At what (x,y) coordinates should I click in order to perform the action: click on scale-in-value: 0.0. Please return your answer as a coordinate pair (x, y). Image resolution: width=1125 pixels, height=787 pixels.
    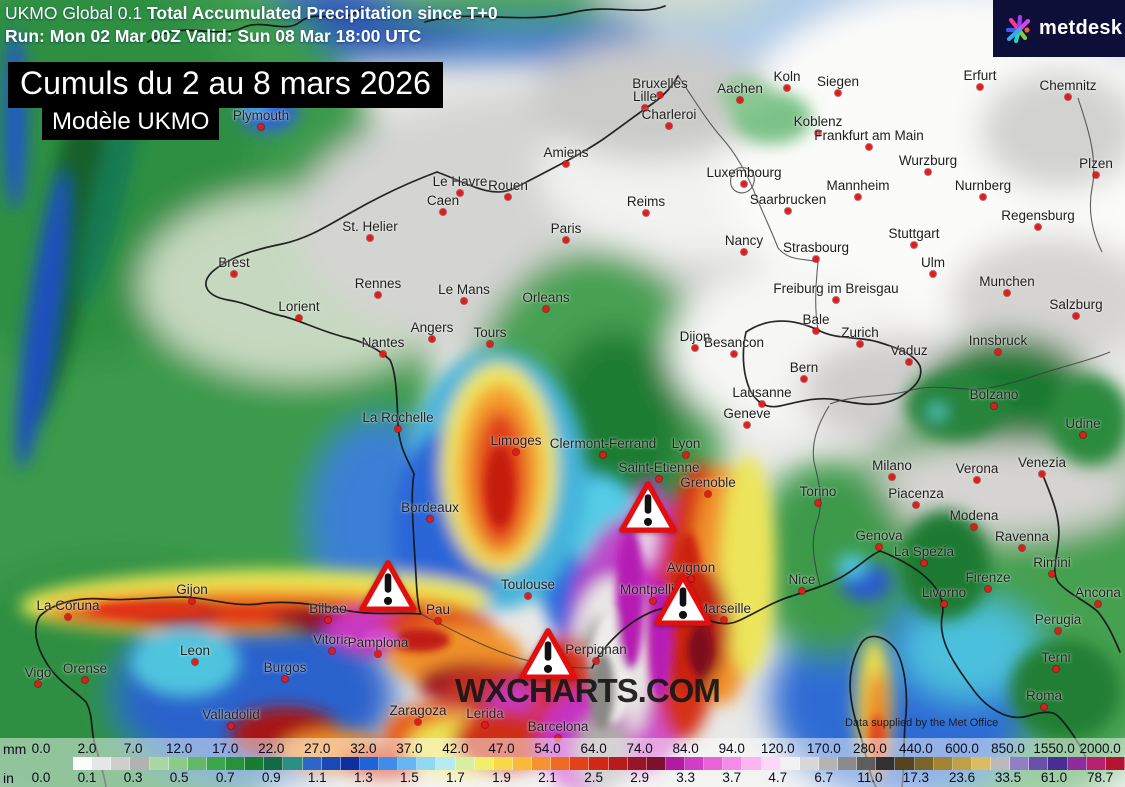
    Looking at the image, I should click on (41, 777).